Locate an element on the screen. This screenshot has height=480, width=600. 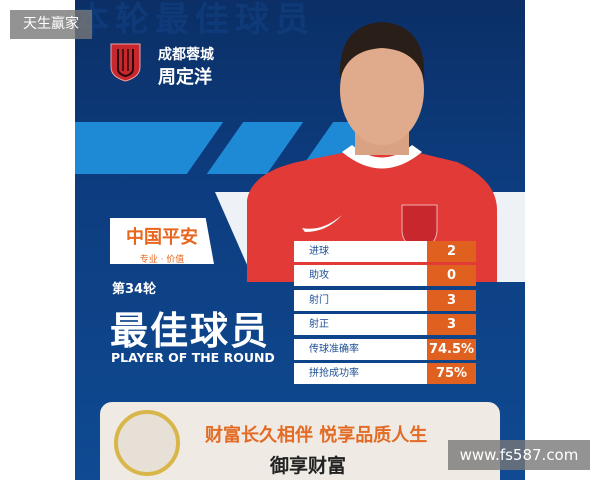
sponsor-name: 中国平安 is located at coordinates (162, 237).